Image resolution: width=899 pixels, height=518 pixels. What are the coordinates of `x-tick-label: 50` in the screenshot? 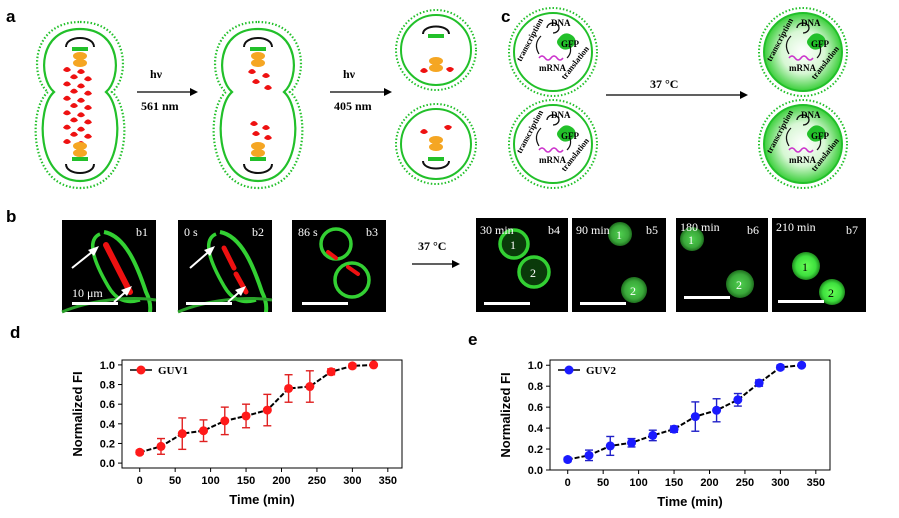 It's located at (603, 483).